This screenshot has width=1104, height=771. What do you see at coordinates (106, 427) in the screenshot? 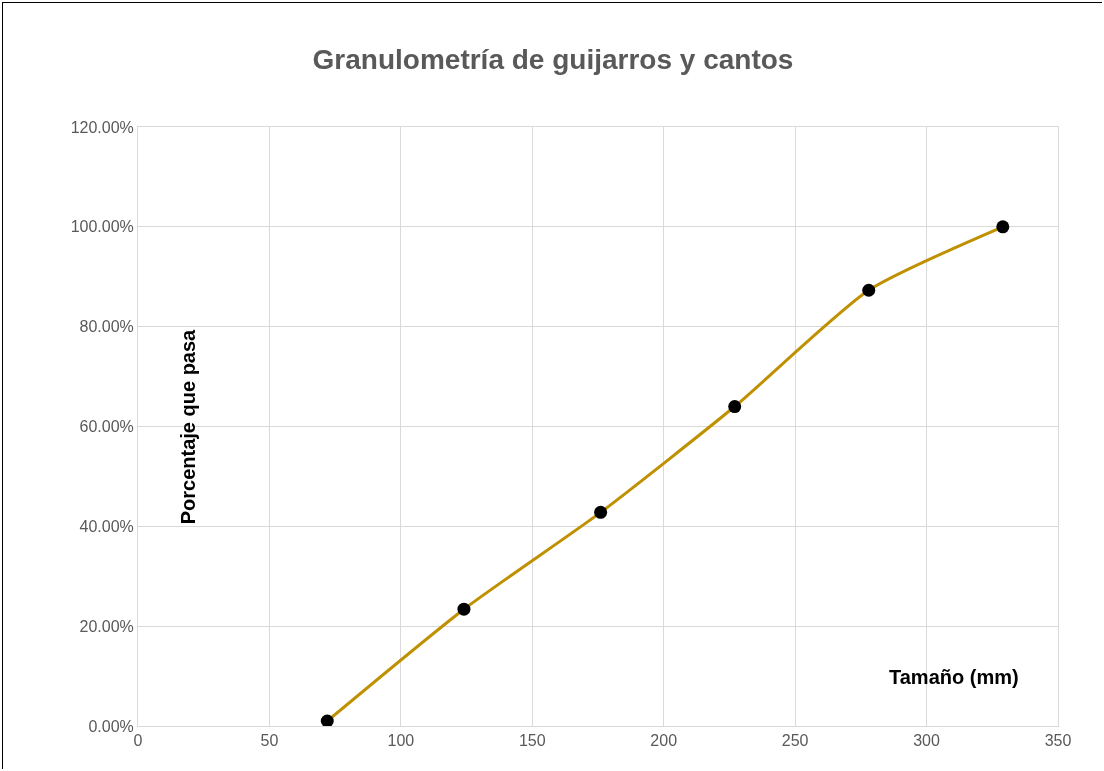
I see `y-tick-label: 60.00%` at bounding box center [106, 427].